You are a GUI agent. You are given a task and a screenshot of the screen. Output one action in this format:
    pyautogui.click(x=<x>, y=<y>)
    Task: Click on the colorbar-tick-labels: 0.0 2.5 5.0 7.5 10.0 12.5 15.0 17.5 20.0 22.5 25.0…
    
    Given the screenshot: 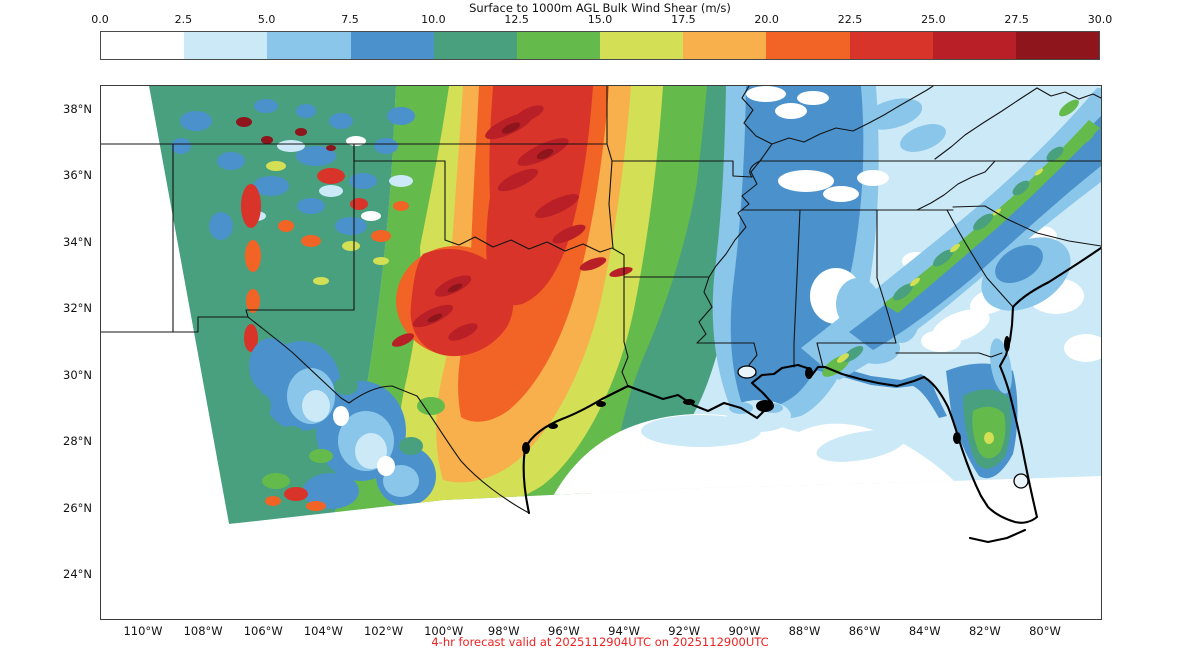 What is the action you would take?
    pyautogui.click(x=601, y=20)
    